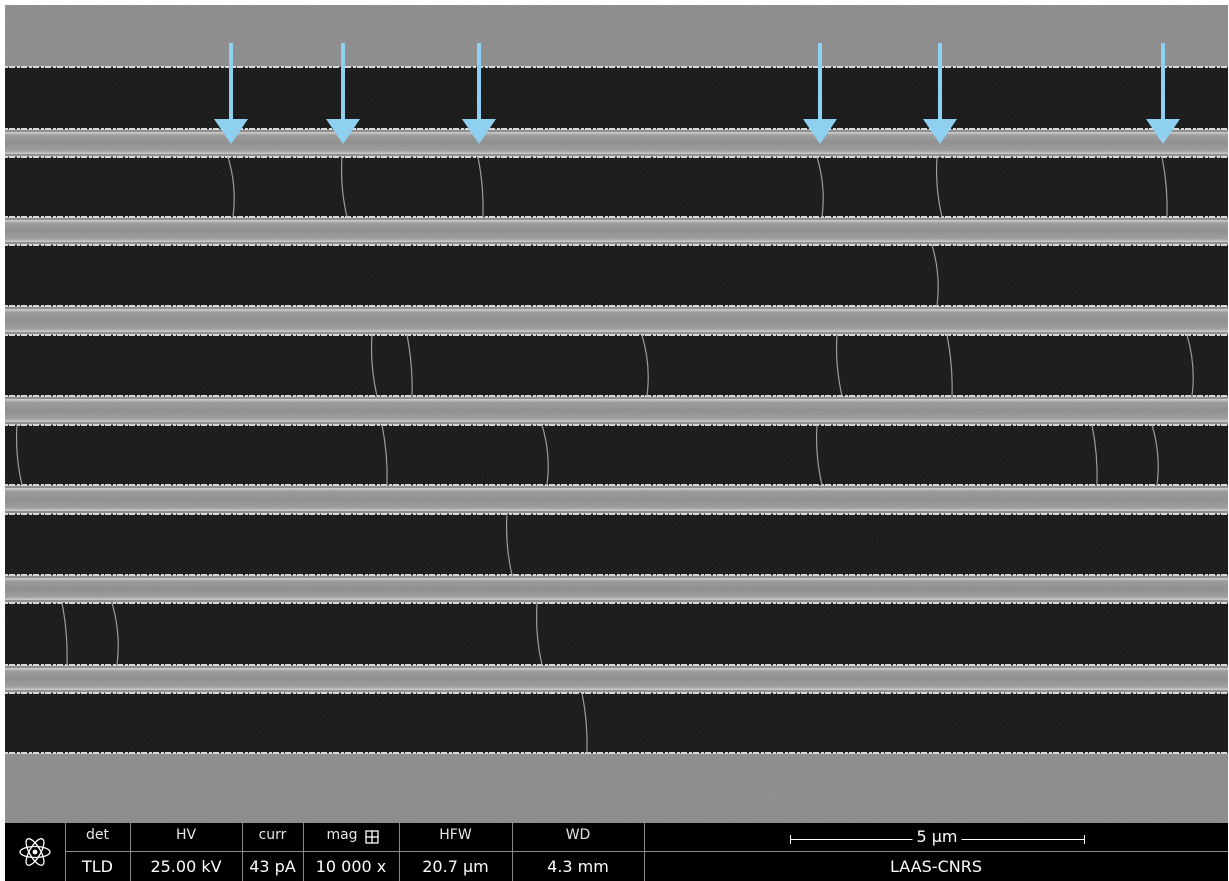 The width and height of the screenshot is (1229, 881). What do you see at coordinates (272, 866) in the screenshot?
I see `field-value: 43 pA` at bounding box center [272, 866].